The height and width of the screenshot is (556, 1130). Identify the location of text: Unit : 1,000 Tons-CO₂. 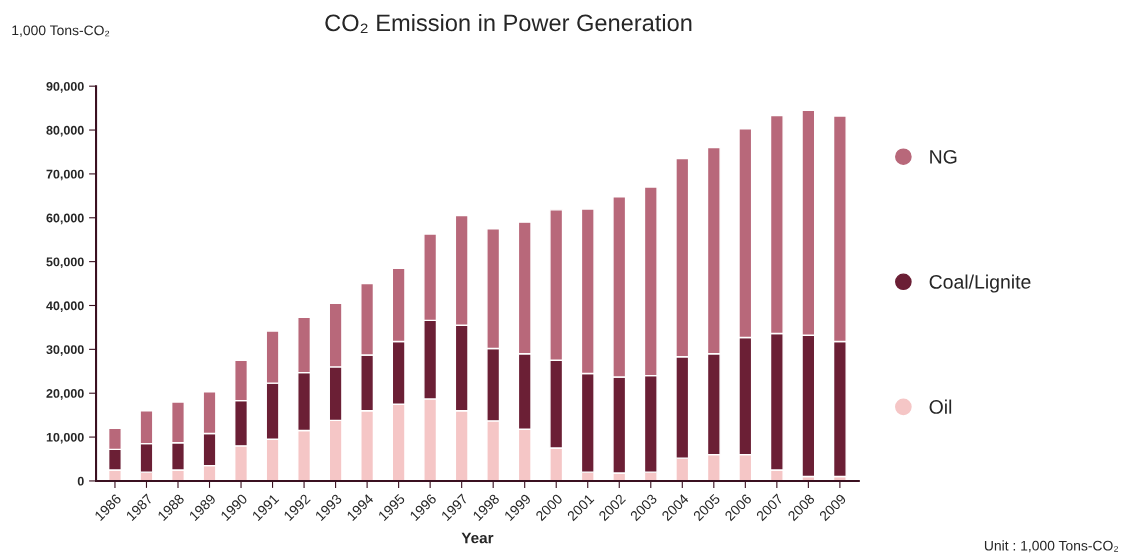
(1051, 546).